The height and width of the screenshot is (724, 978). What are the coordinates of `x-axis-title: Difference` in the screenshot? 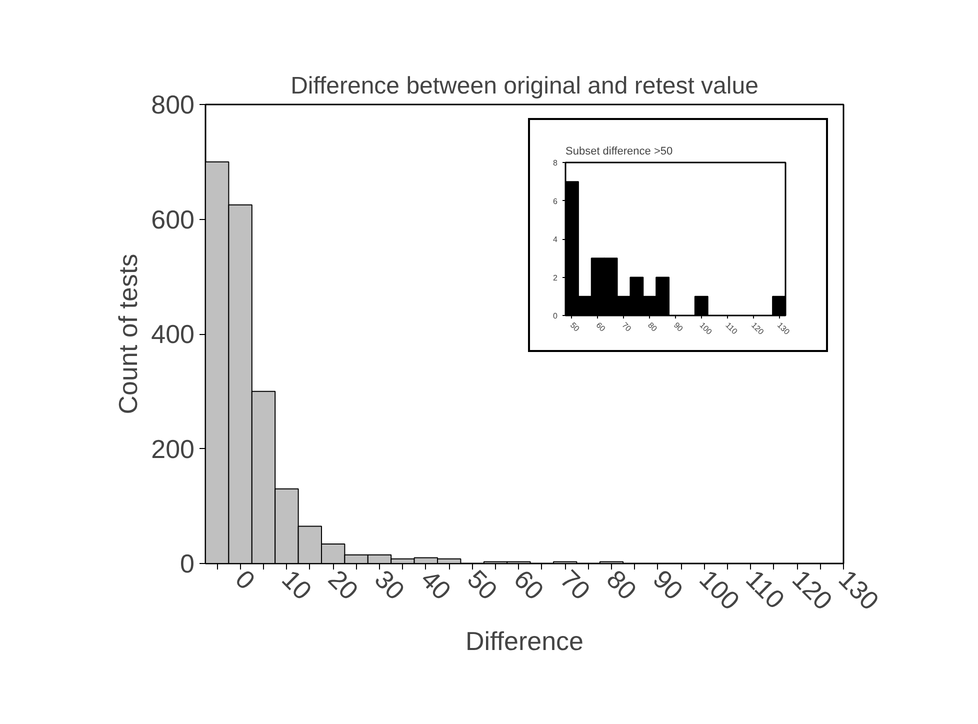 It's located at (524, 641).